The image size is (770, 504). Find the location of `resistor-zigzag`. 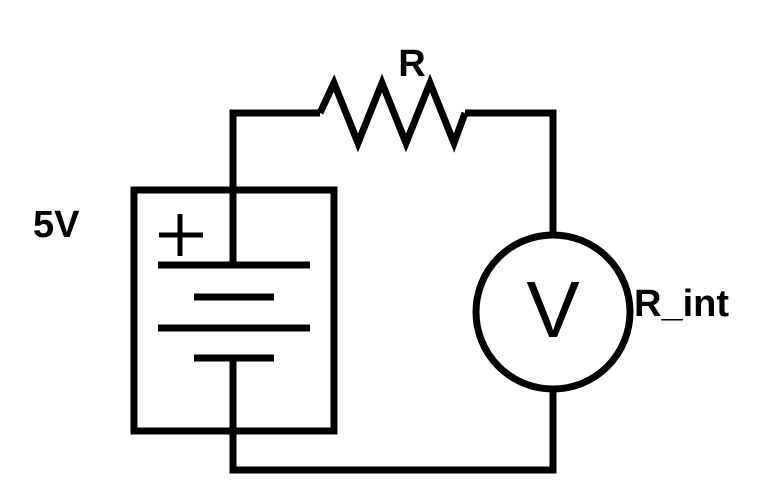

resistor-zigzag is located at coordinates (392, 113).